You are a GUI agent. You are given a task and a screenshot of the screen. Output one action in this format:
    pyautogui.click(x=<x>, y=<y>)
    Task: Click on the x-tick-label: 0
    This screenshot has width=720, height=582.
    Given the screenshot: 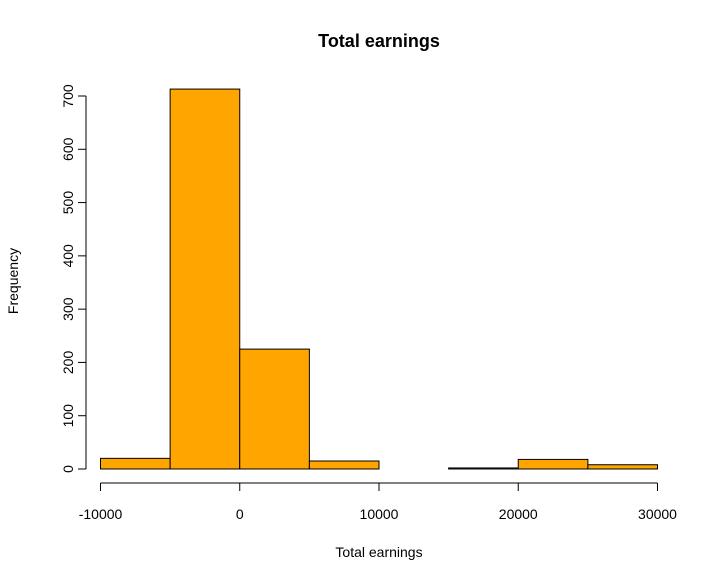 What is the action you would take?
    pyautogui.click(x=240, y=514)
    